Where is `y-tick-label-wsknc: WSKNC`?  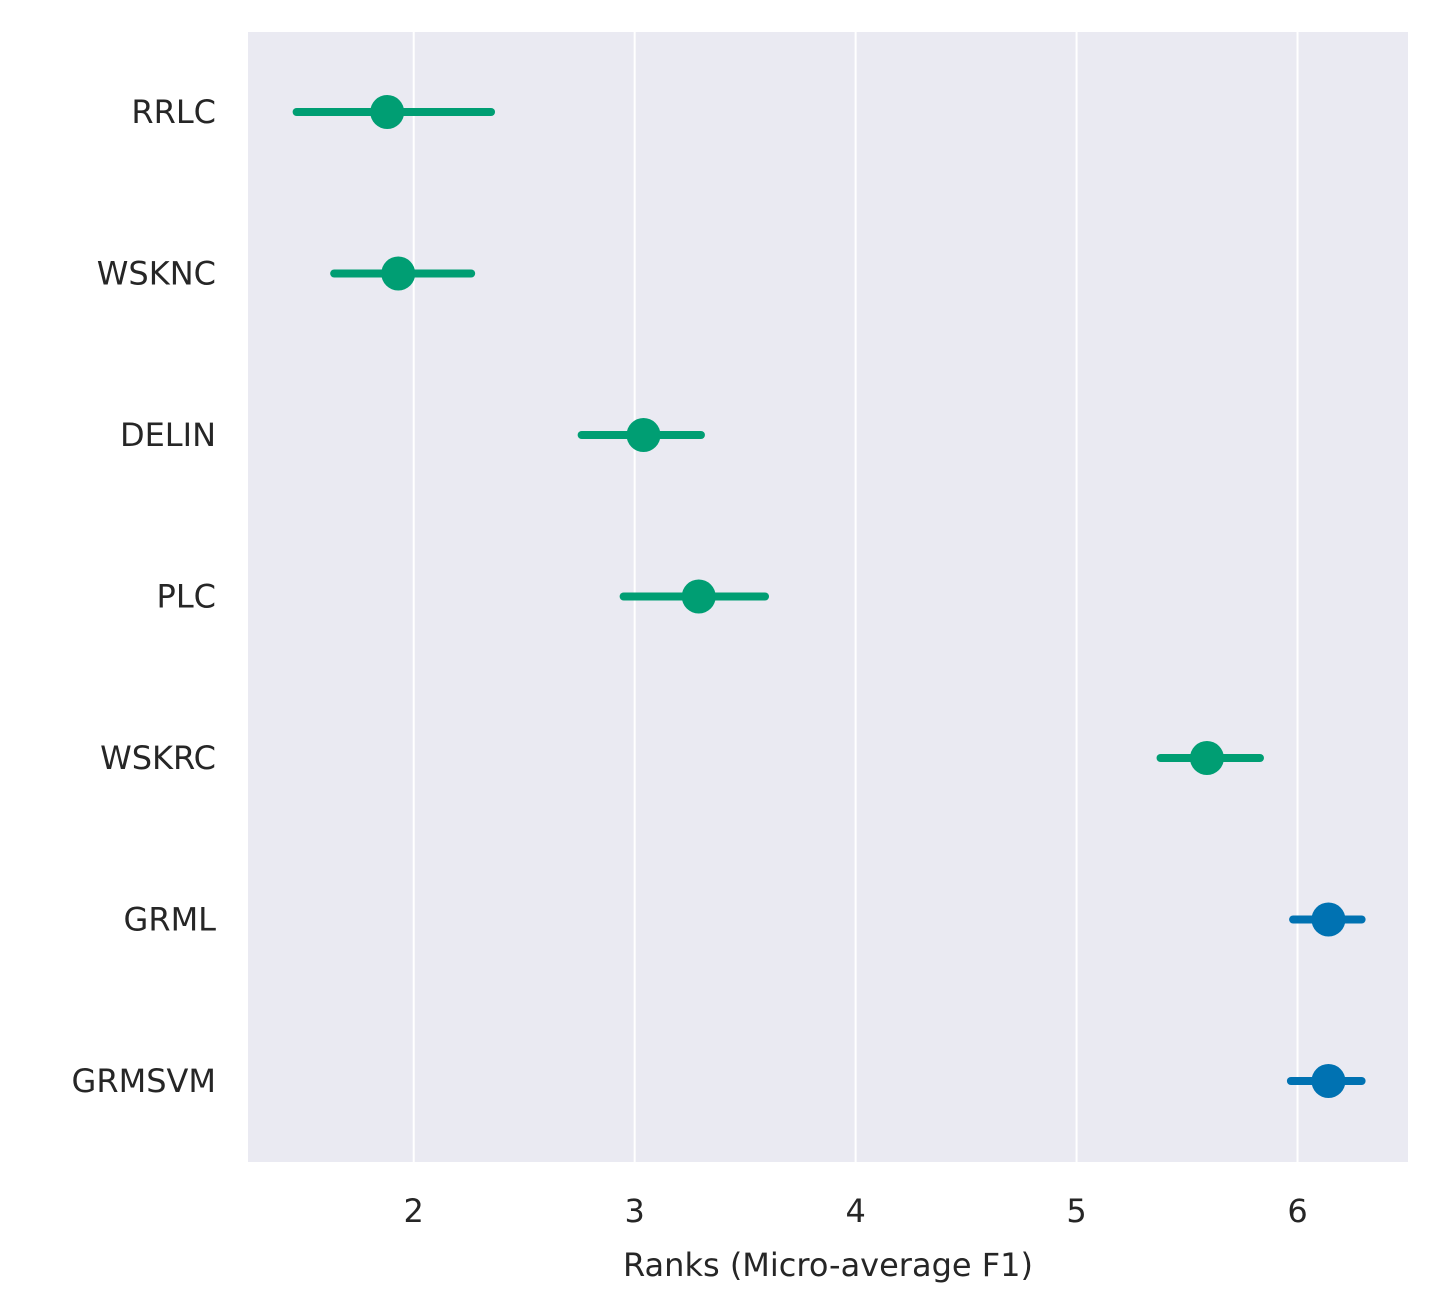
y-tick-label-wsknc: WSKNC is located at coordinates (156, 274).